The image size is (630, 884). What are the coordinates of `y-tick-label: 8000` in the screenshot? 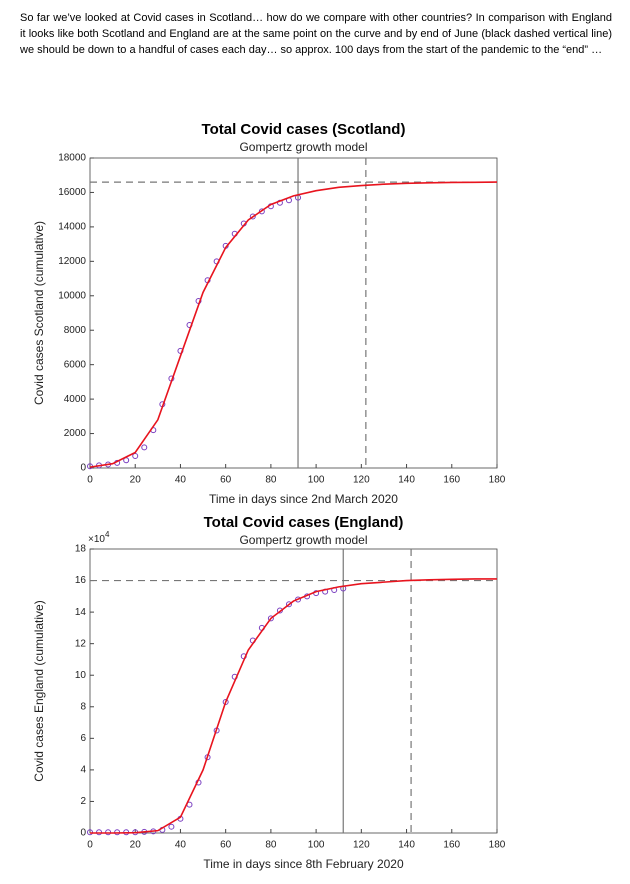 It's located at (75, 330).